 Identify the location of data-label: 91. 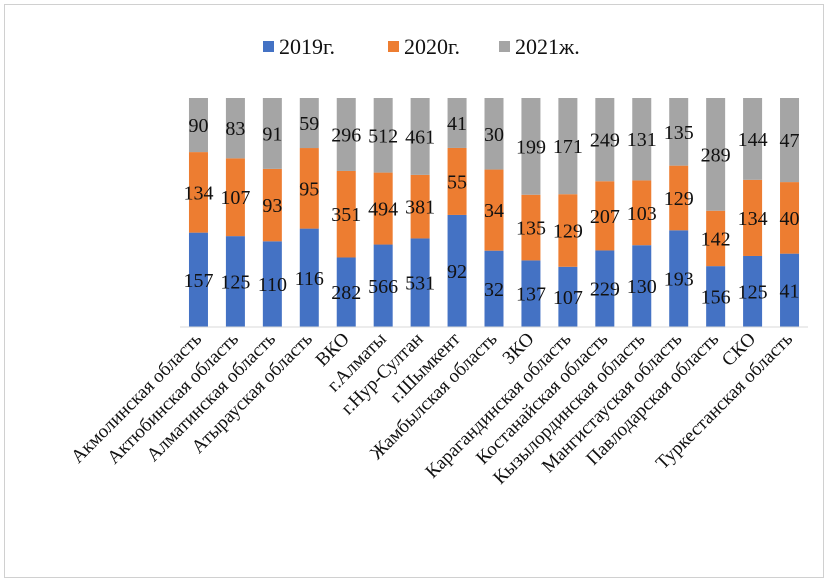
(272, 134).